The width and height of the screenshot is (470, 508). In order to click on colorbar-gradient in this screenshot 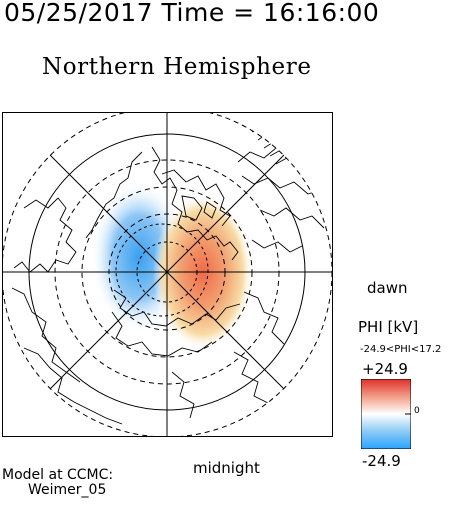, I will do `click(386, 414)`.